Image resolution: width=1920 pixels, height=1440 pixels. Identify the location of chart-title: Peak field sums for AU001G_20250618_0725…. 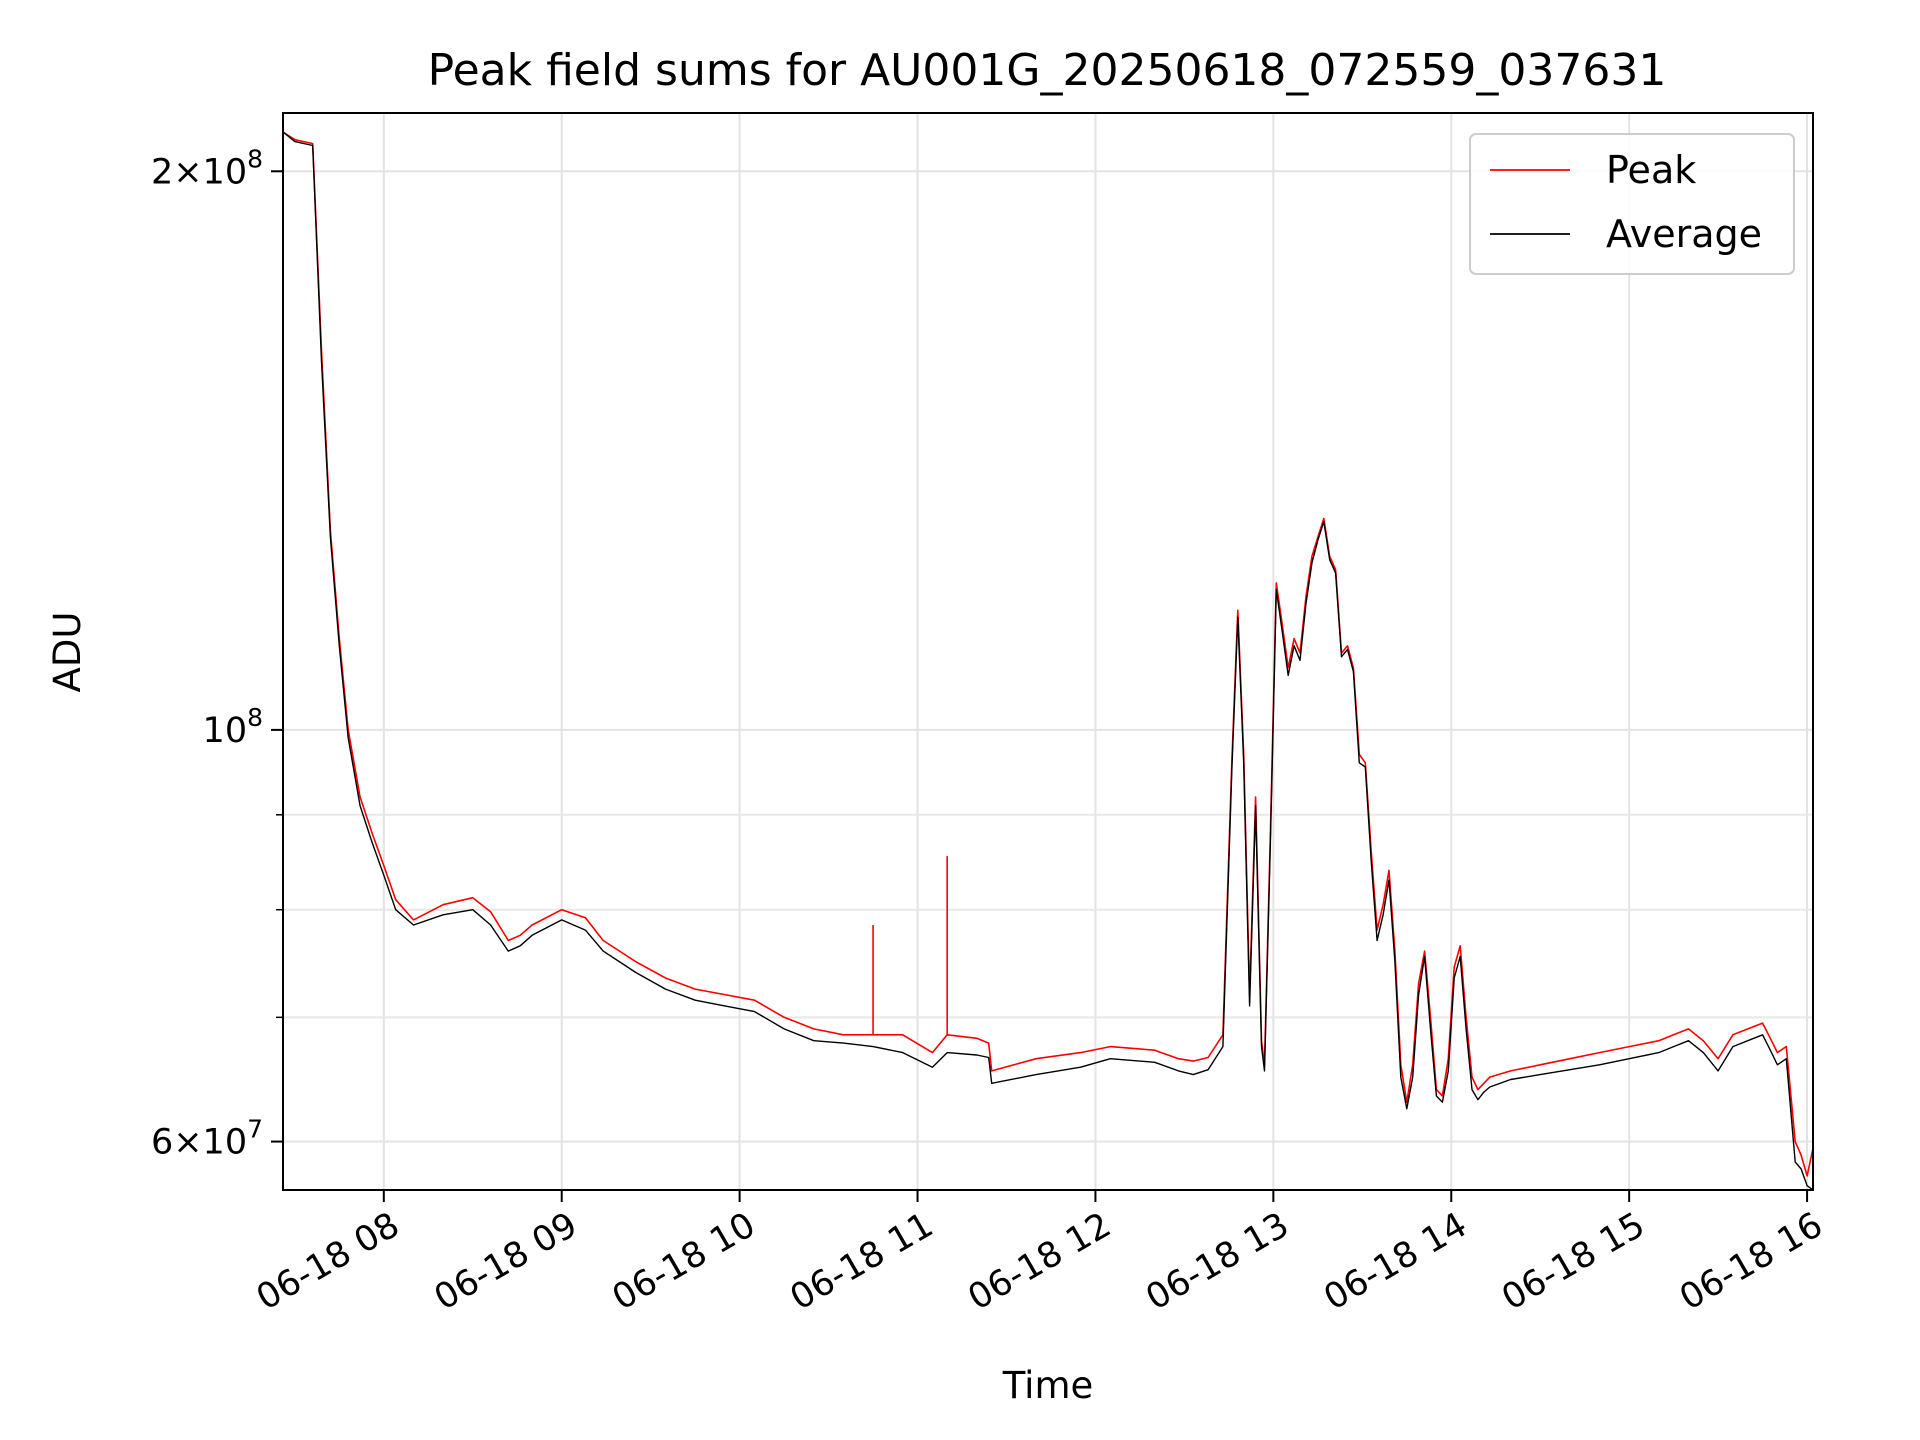
(1047, 70).